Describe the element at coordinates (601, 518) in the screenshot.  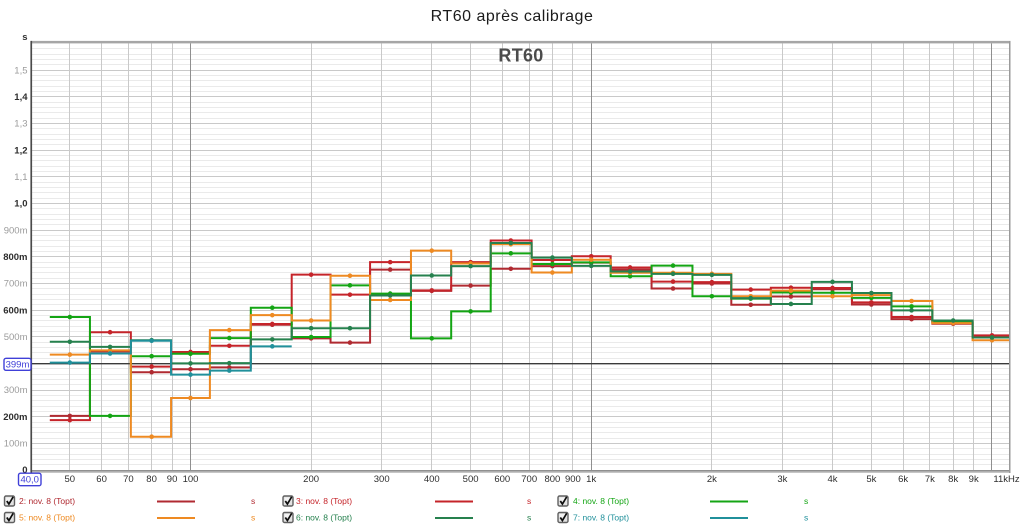
I see `svg-text: 7: nov. 8 (Topt)` at that location.